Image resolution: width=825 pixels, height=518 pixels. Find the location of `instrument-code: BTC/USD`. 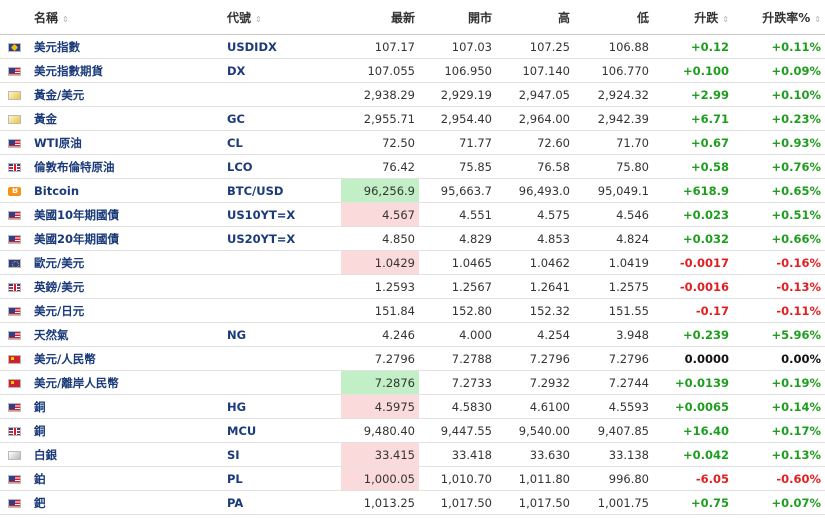

instrument-code: BTC/USD is located at coordinates (282, 190).